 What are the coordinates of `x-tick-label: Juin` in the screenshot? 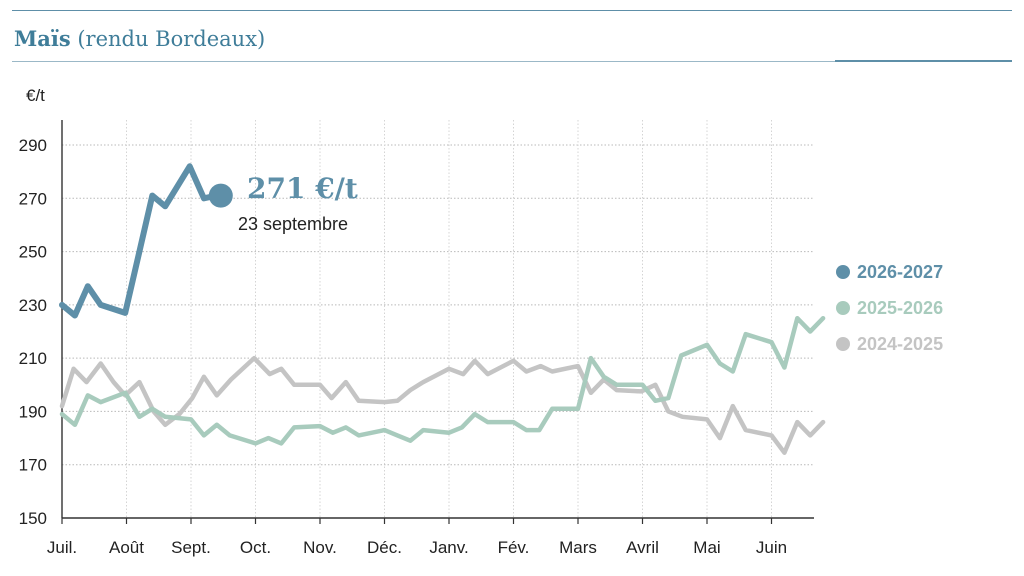 It's located at (771, 547).